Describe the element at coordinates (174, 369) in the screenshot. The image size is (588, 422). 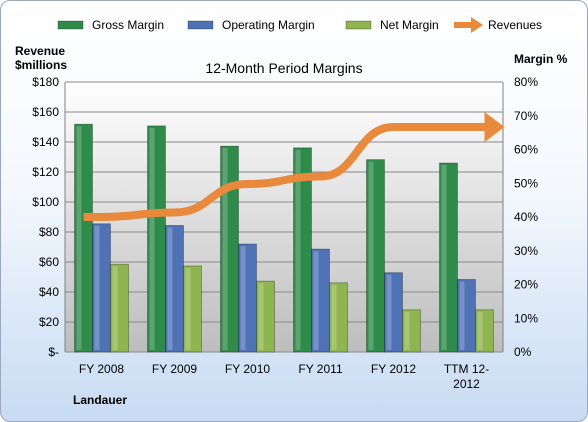
I see `category-label: FY 2009` at that location.